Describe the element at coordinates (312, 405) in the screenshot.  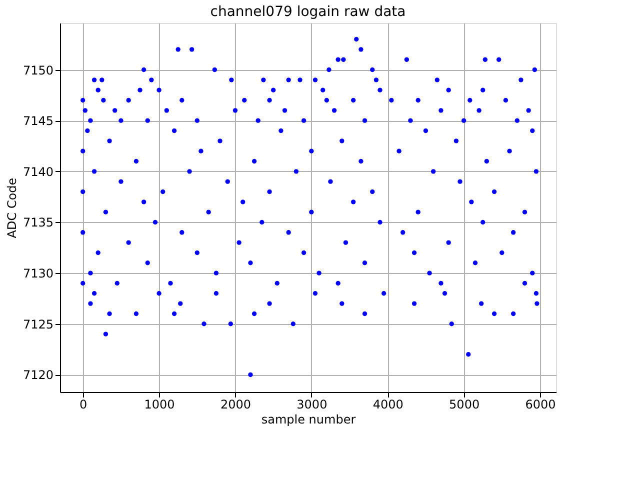
I see `x-tick-label: 3000` at that location.